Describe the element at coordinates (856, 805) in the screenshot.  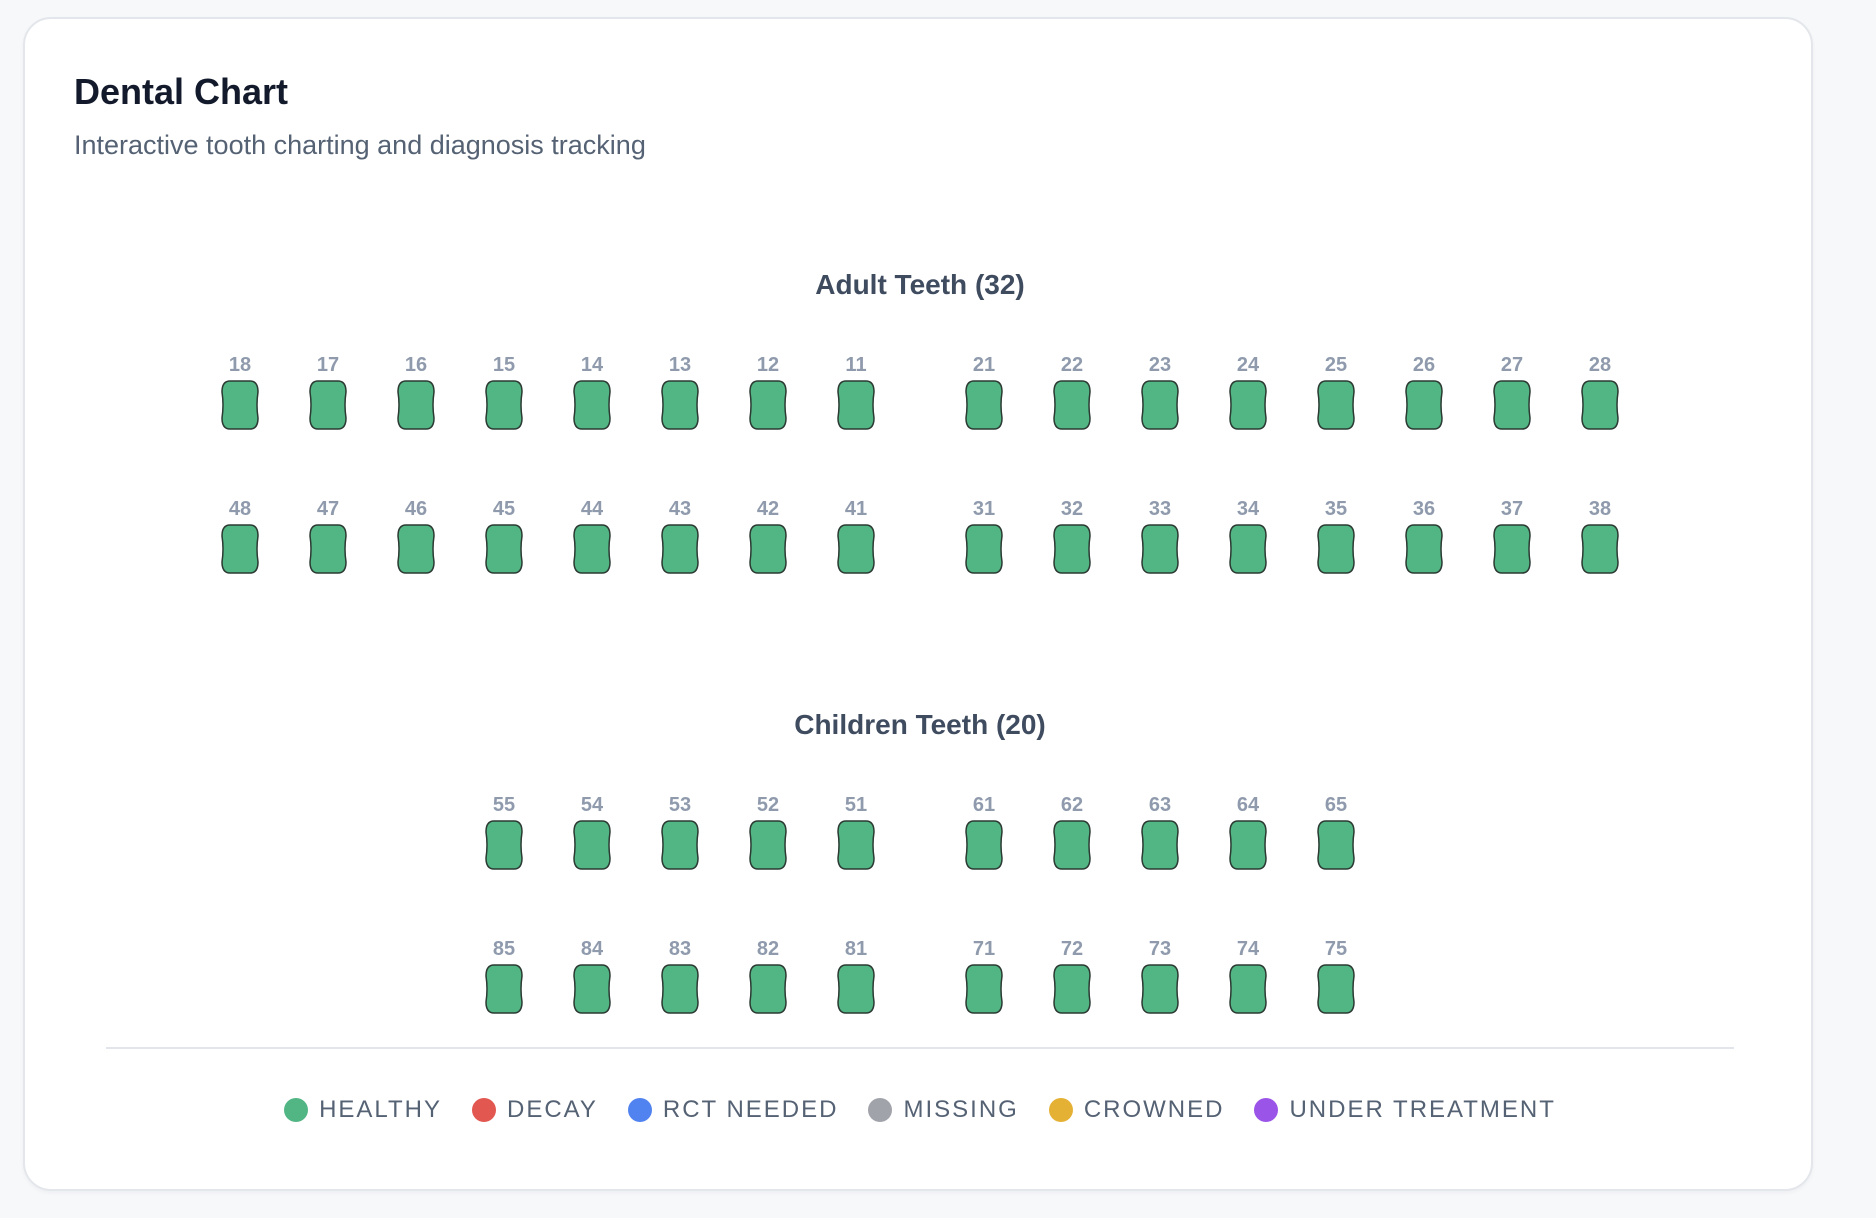
I see `tooth-number: 51` at that location.